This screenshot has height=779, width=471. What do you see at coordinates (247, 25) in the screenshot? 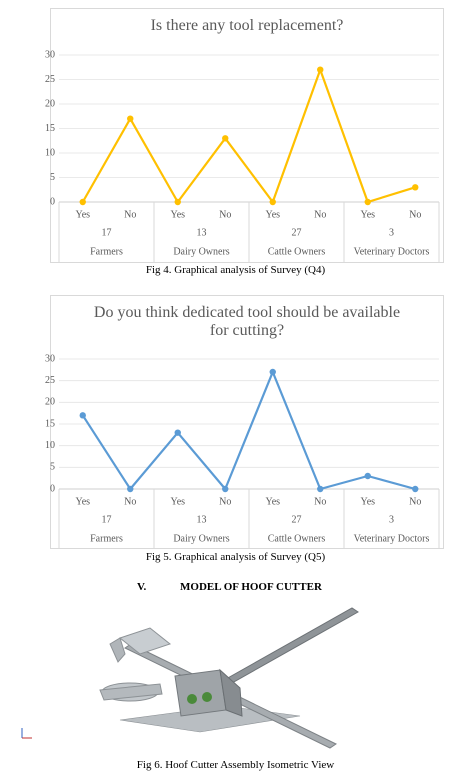
I see `chart-title: Is there any tool replacement?` at bounding box center [247, 25].